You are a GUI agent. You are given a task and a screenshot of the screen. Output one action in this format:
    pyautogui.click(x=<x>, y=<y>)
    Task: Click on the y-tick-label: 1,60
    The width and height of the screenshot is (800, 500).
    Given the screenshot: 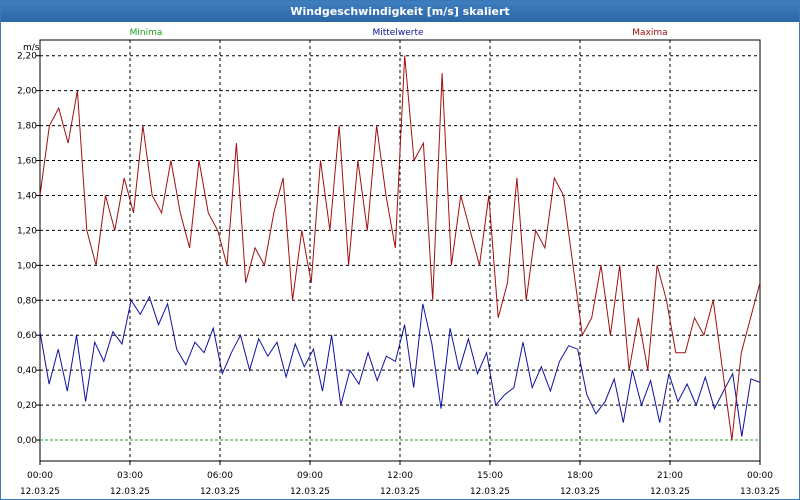 What is the action you would take?
    pyautogui.click(x=27, y=162)
    